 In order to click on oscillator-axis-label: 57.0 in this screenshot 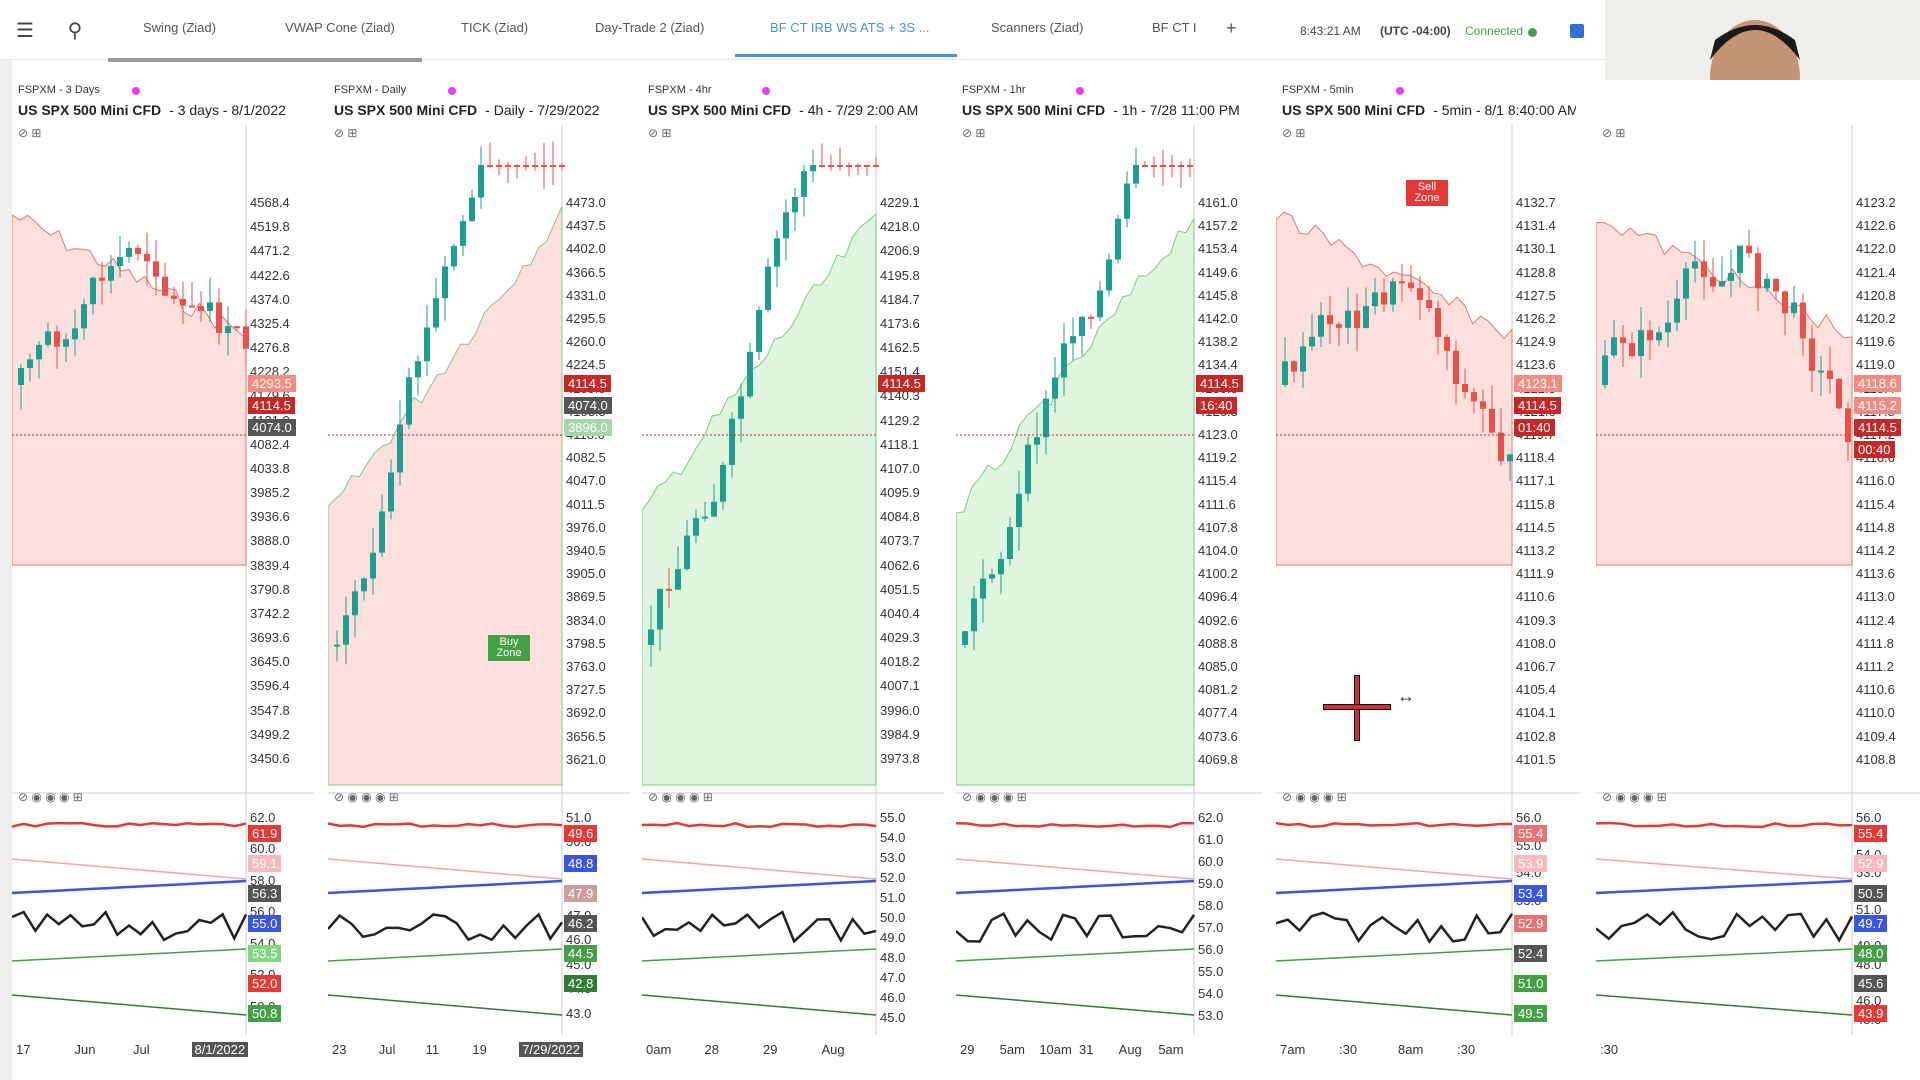, I will do `click(1211, 927)`.